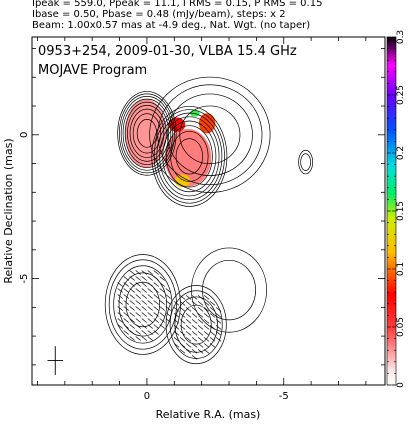 Image resolution: width=409 pixels, height=424 pixels. Describe the element at coordinates (8, 210) in the screenshot. I see `y-axis-label: Relative Declination (mas)` at that location.